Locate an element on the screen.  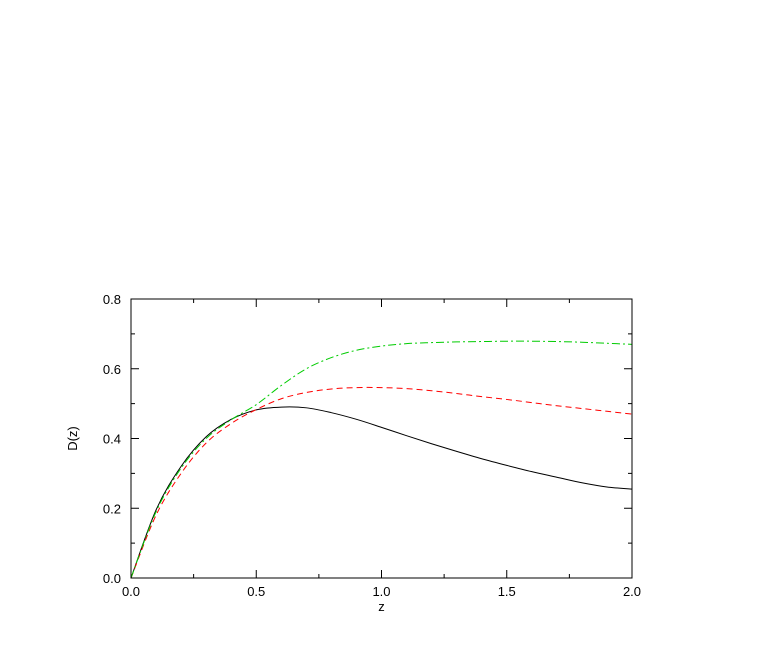
x-tick-label: 0.0 is located at coordinates (131, 591).